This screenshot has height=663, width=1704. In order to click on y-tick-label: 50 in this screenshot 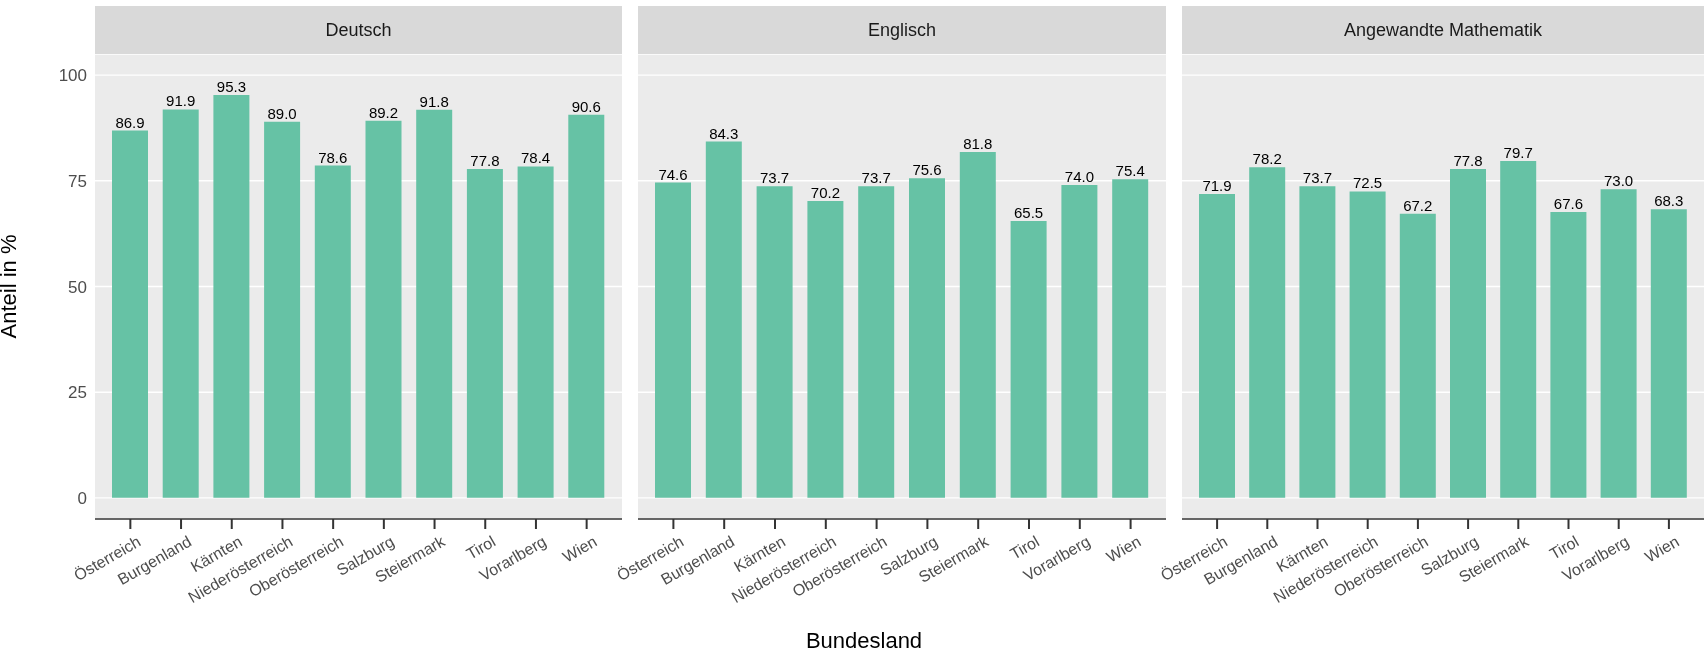, I will do `click(77, 287)`.